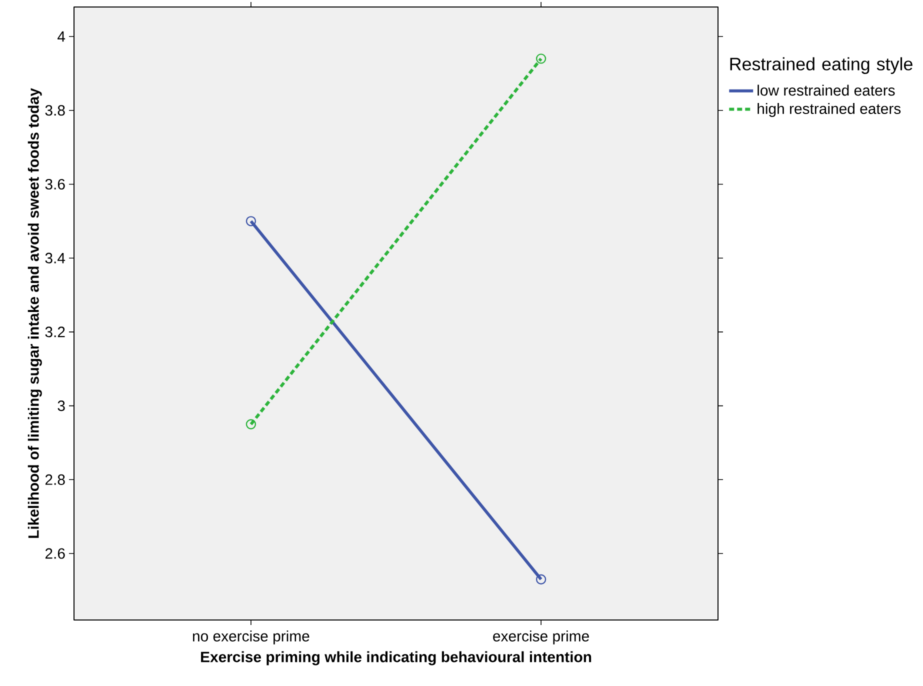 The height and width of the screenshot is (686, 923). Describe the element at coordinates (541, 637) in the screenshot. I see `x-tick-label: exercise prime` at that location.